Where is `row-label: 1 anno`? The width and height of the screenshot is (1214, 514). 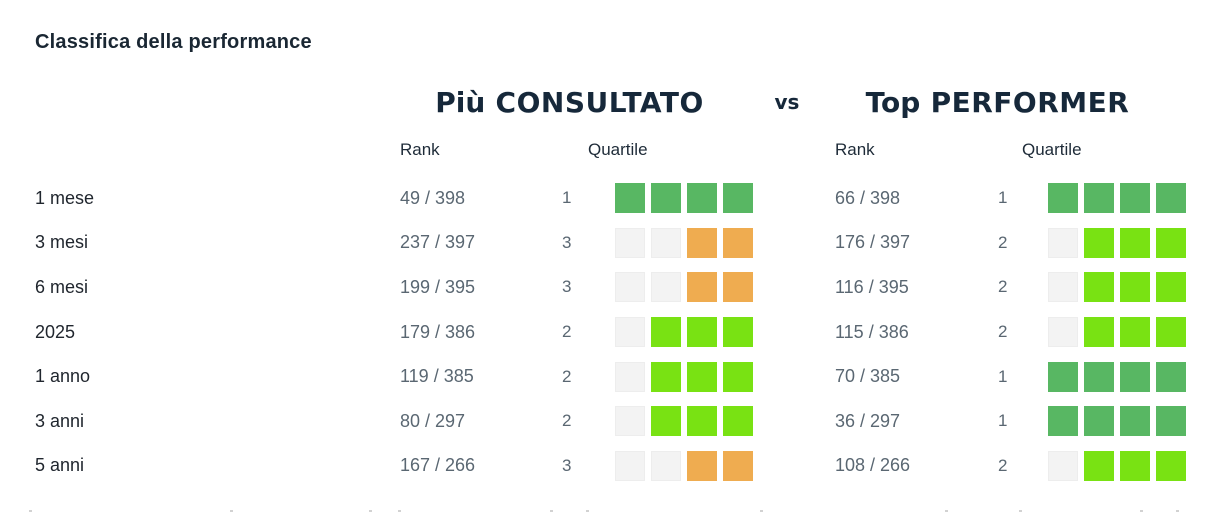
row-label: 1 anno is located at coordinates (63, 376).